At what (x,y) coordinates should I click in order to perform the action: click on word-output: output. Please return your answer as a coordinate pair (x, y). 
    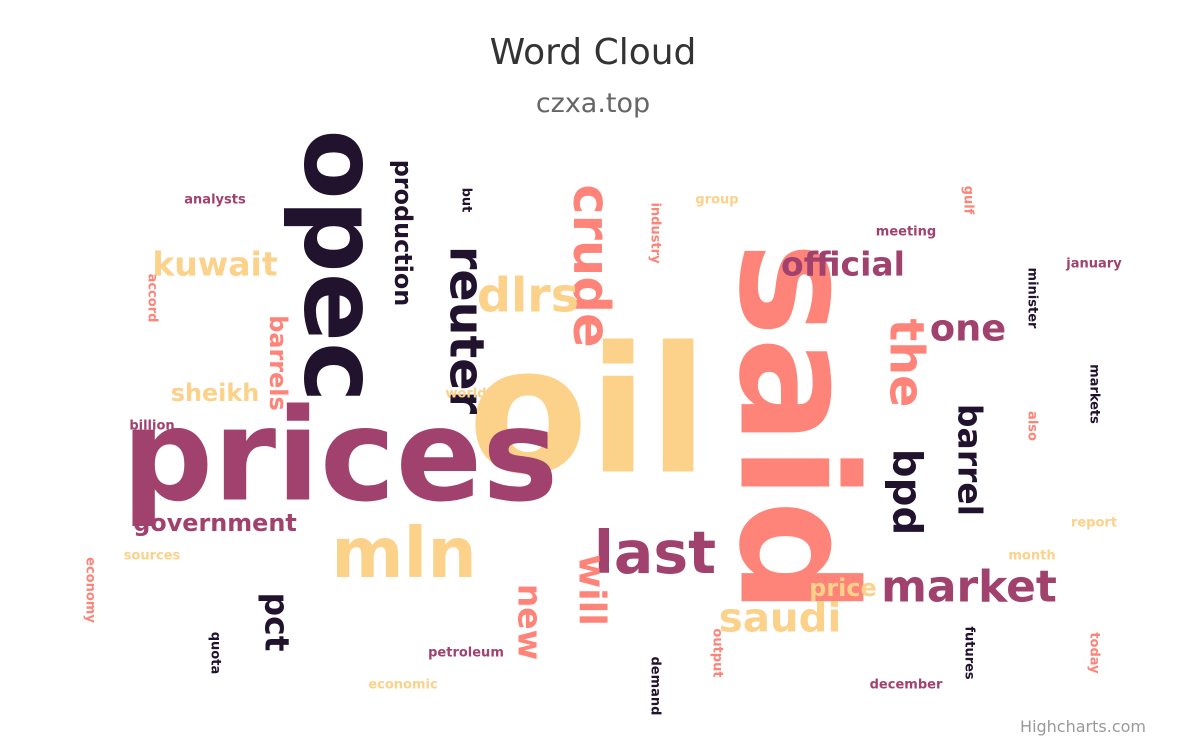
    Looking at the image, I should click on (717, 652).